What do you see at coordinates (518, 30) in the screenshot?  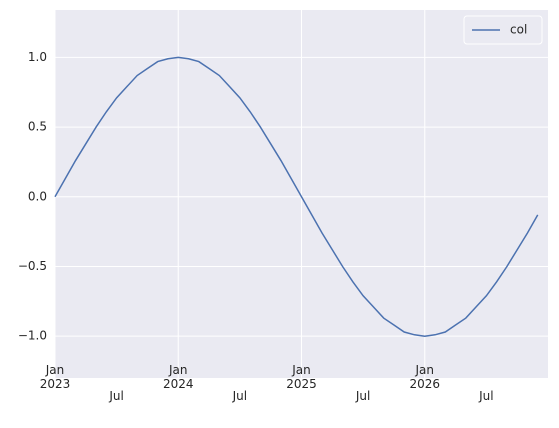 I see `legend-label: col` at bounding box center [518, 30].